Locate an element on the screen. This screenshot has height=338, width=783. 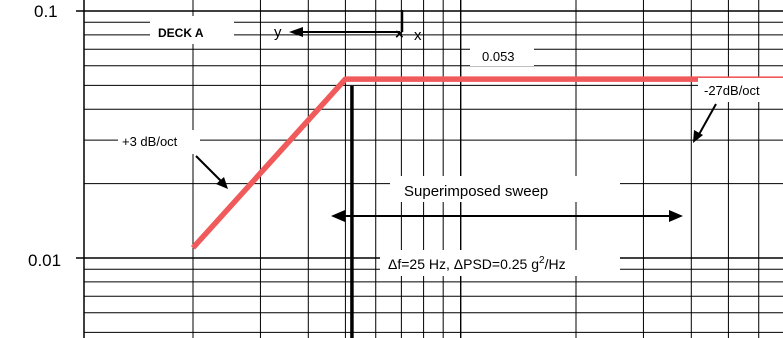
slope-down-leader is located at coordinates (706, 121).